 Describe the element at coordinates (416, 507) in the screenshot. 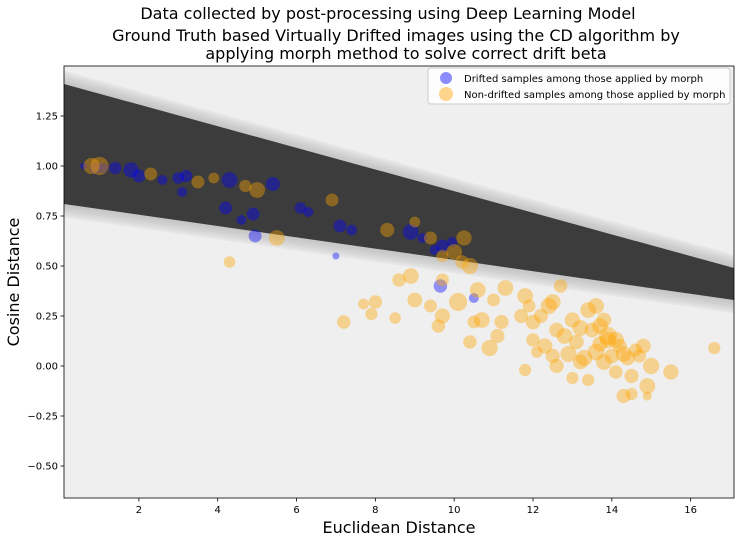

I see `x-axis-ticks: 2 4 6 8 10 12 14 16` at that location.